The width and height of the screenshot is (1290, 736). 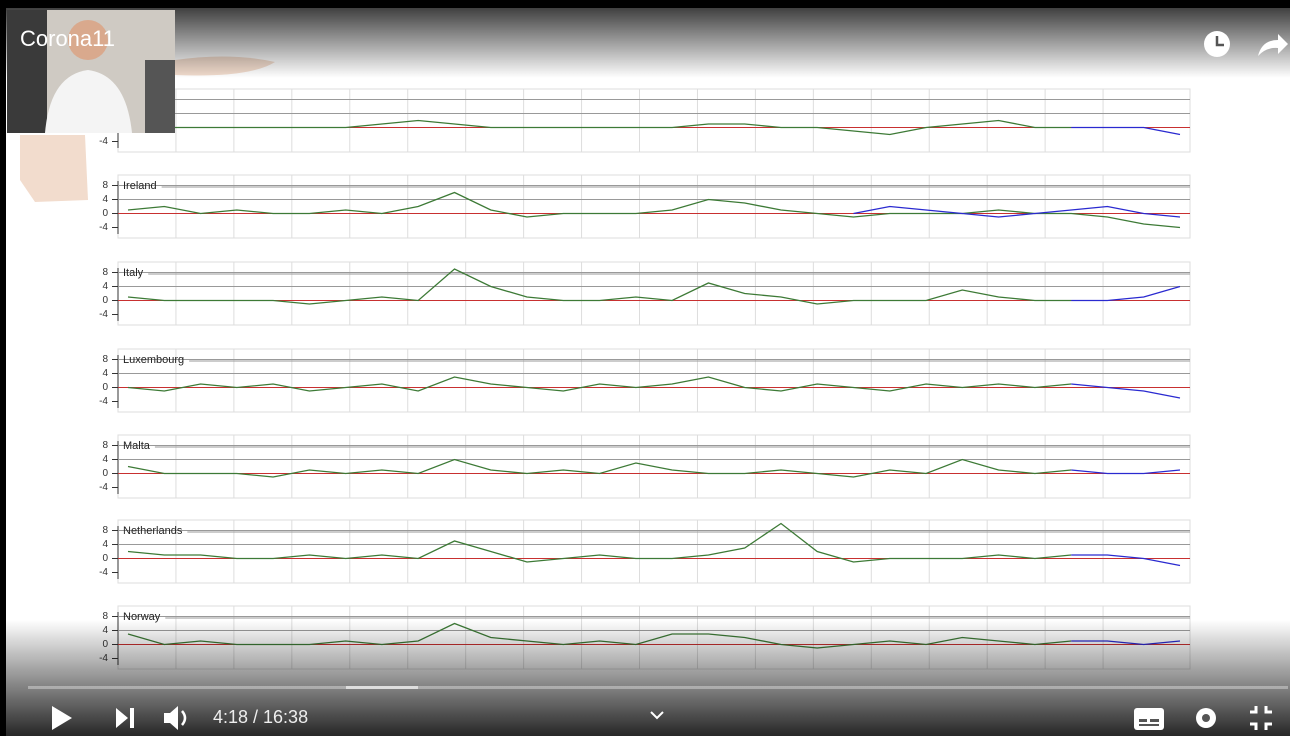 What do you see at coordinates (133, 273) in the screenshot?
I see `country-label: Italy` at bounding box center [133, 273].